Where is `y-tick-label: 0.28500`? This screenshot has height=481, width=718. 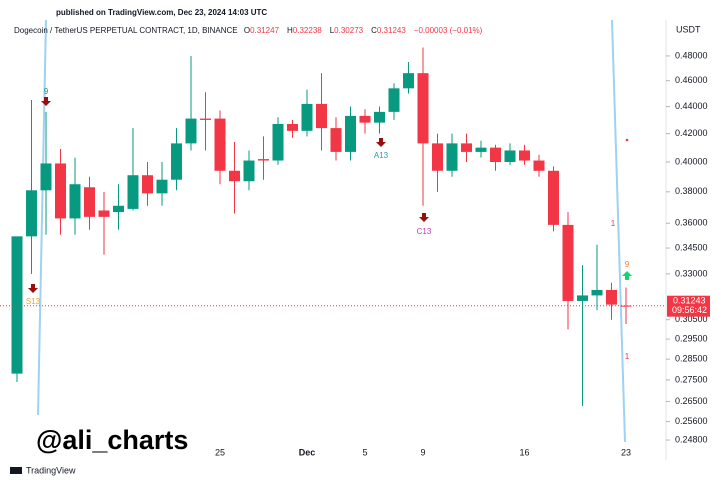 y-tick-label: 0.28500 is located at coordinates (691, 359).